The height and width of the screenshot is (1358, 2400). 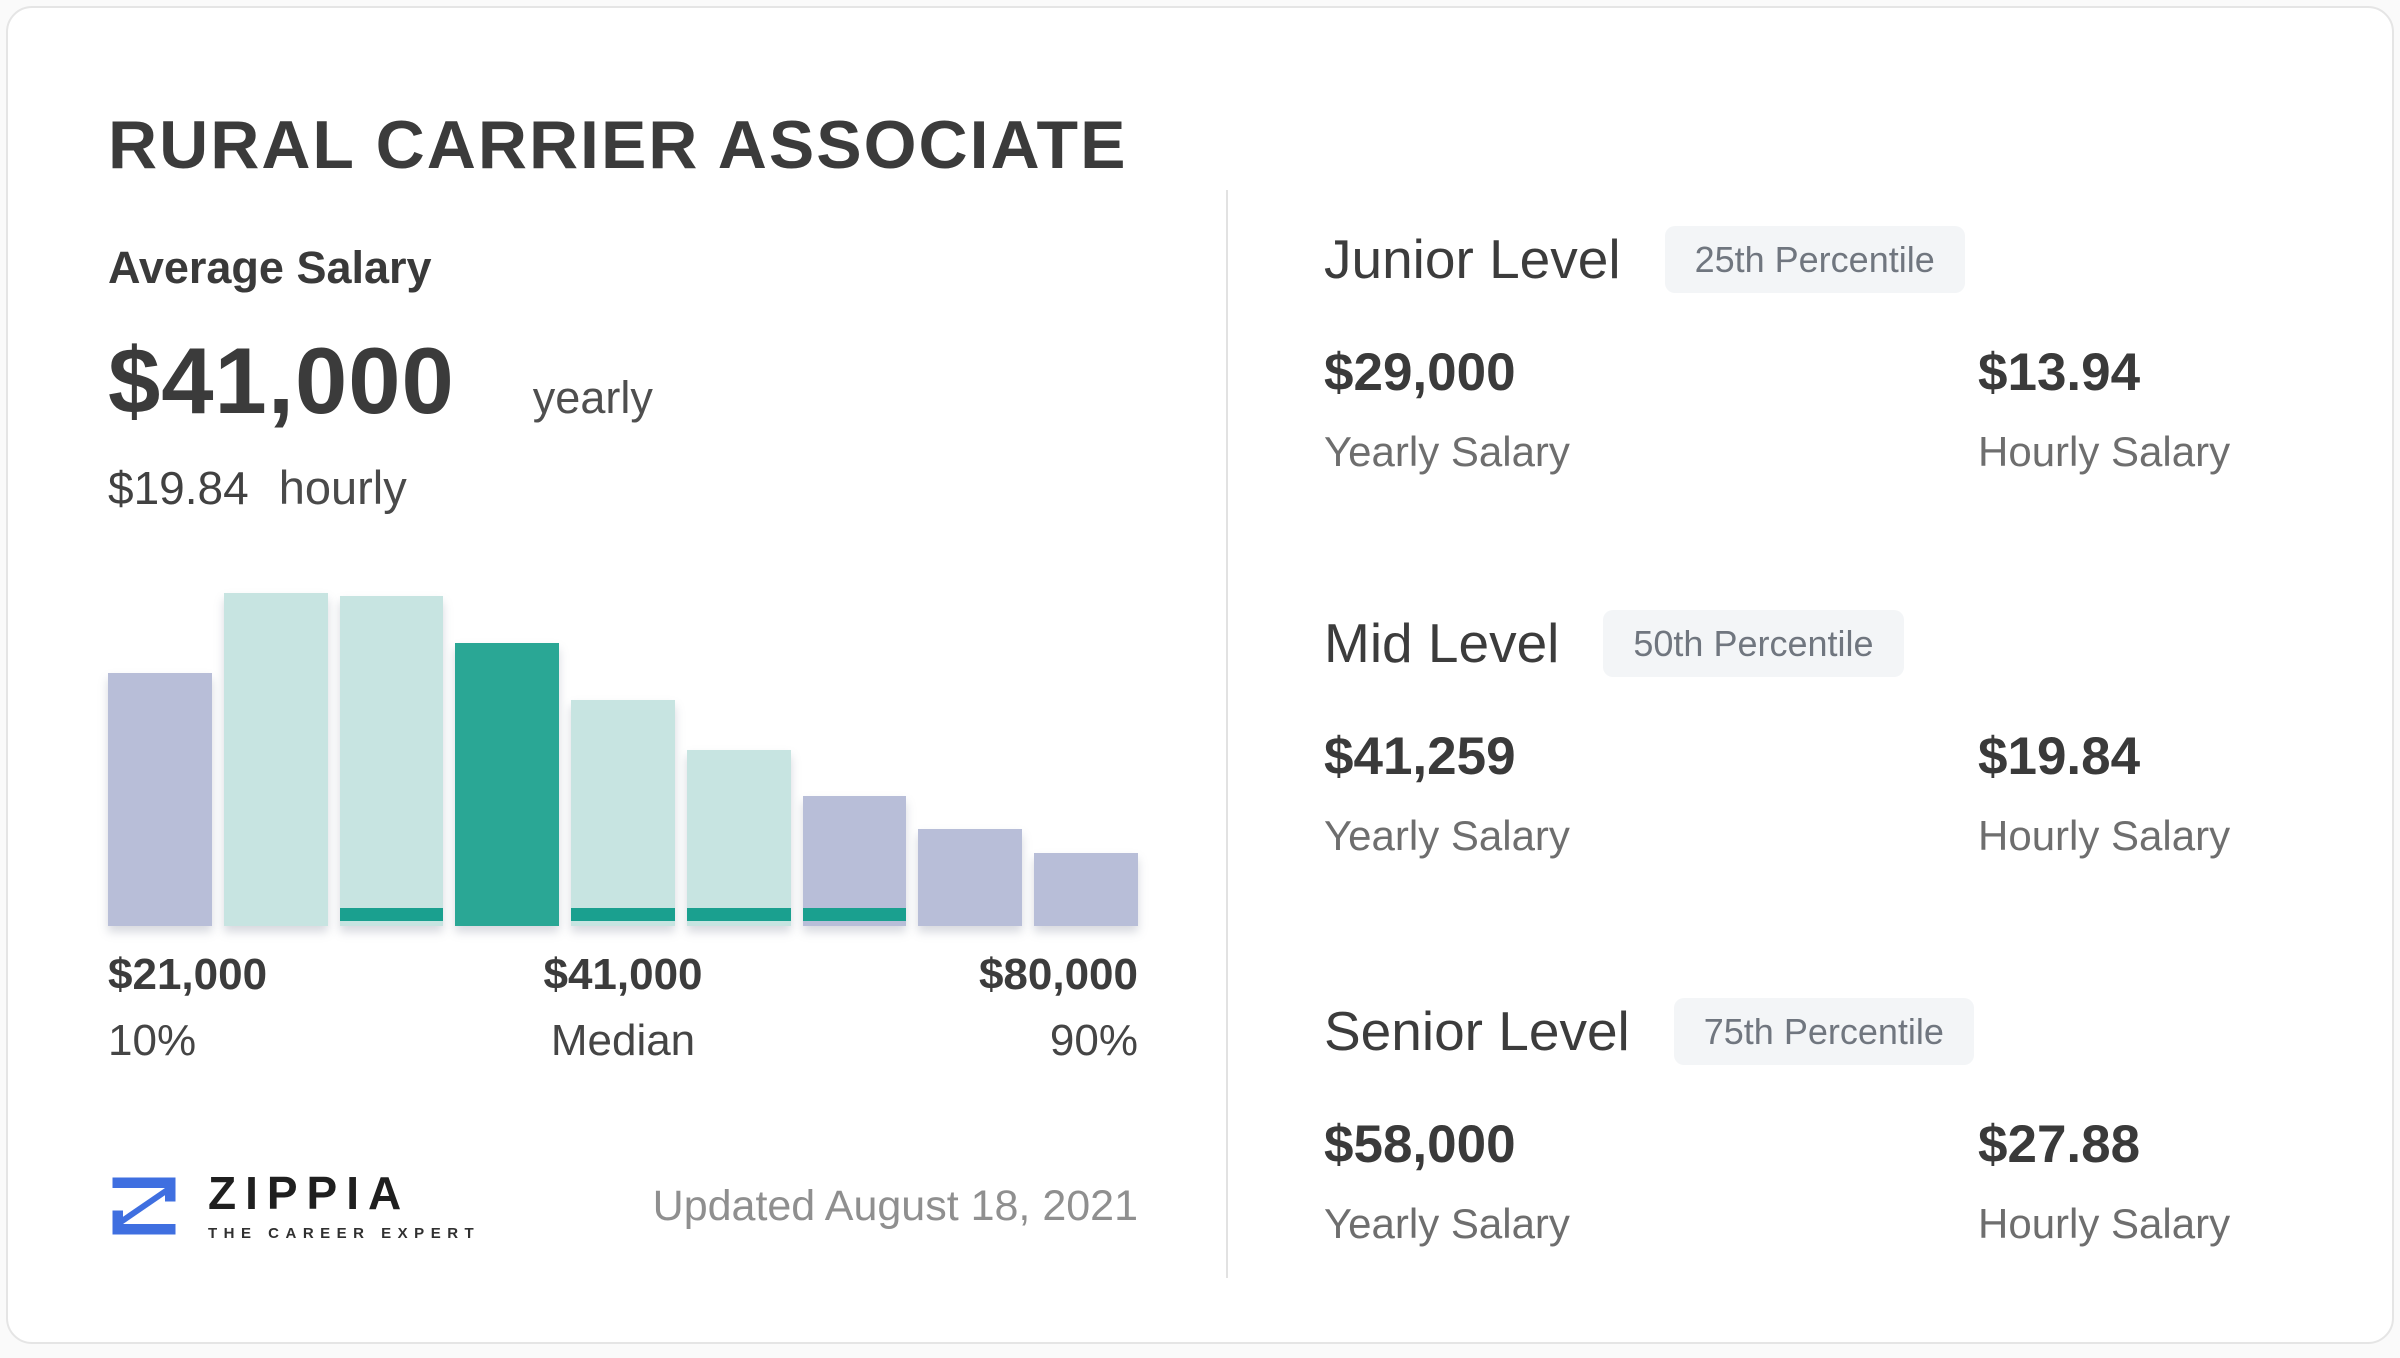 I want to click on level-name: Junior Level, so click(x=1472, y=258).